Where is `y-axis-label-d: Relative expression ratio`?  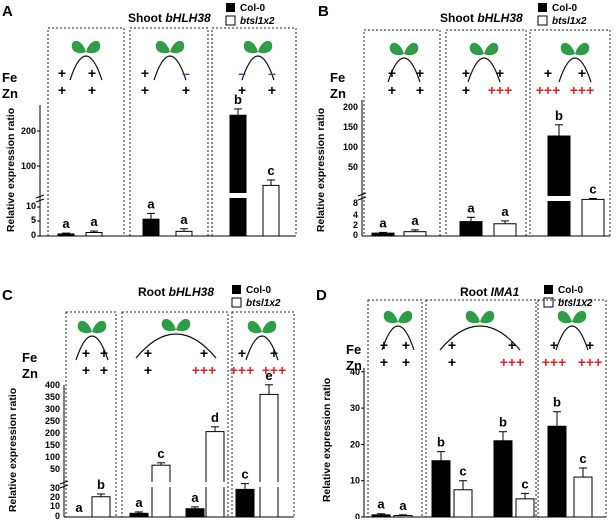
y-axis-label-d: Relative expression ratio is located at coordinates (327, 440).